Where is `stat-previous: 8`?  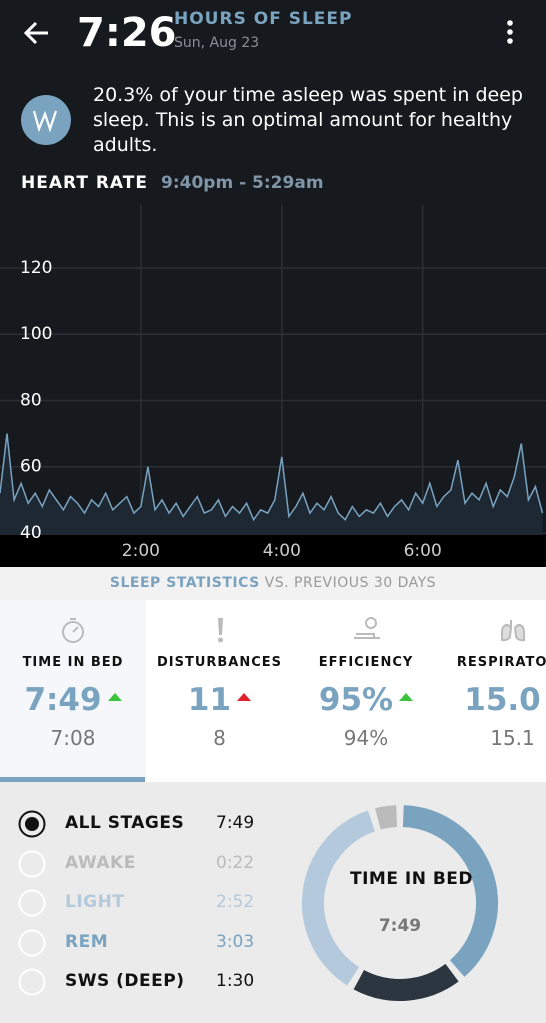
stat-previous: 8 is located at coordinates (219, 738).